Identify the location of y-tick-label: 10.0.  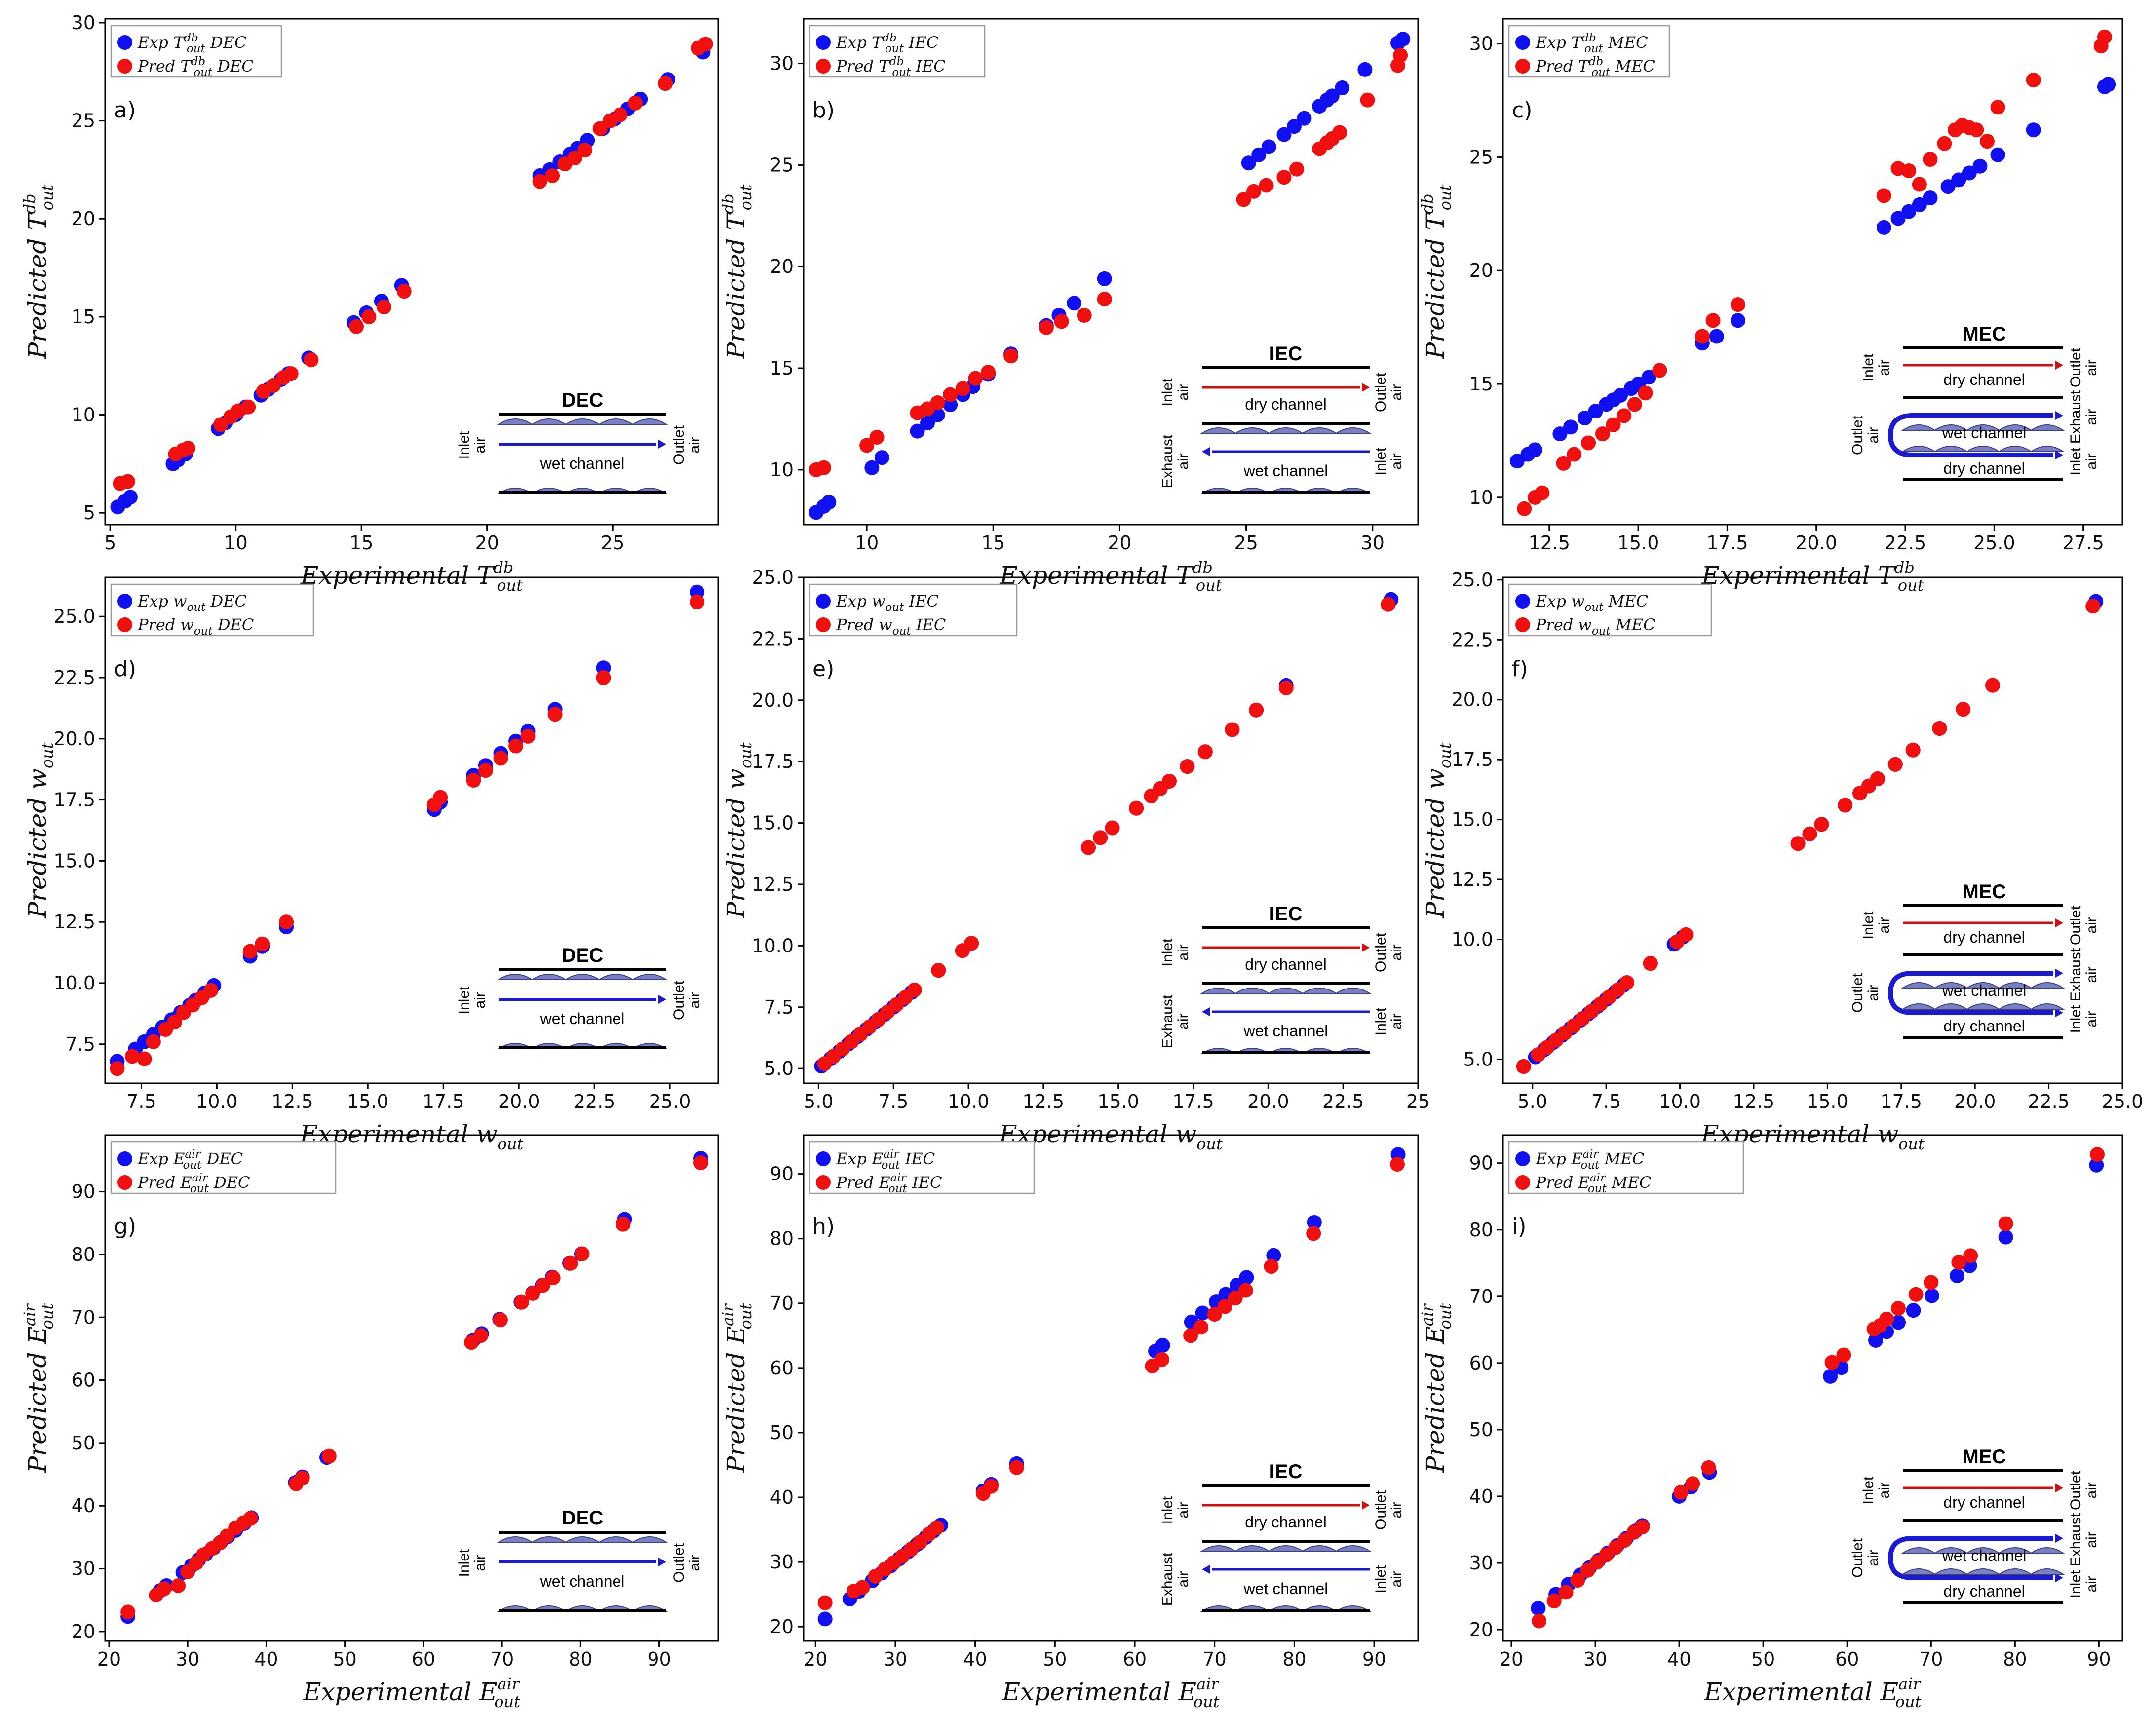
(1472, 940).